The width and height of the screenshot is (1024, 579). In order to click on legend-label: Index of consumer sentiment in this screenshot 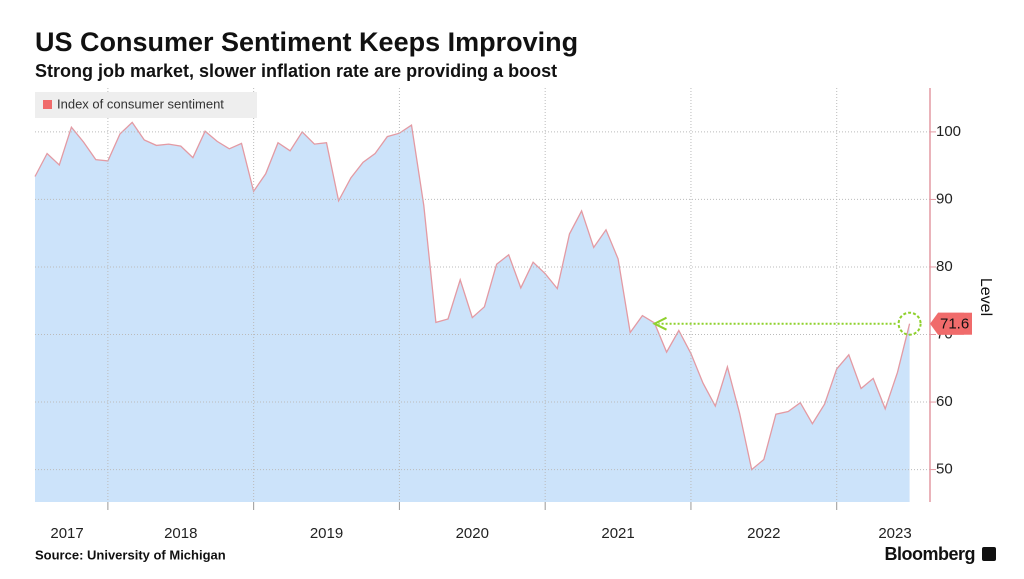, I will do `click(140, 103)`.